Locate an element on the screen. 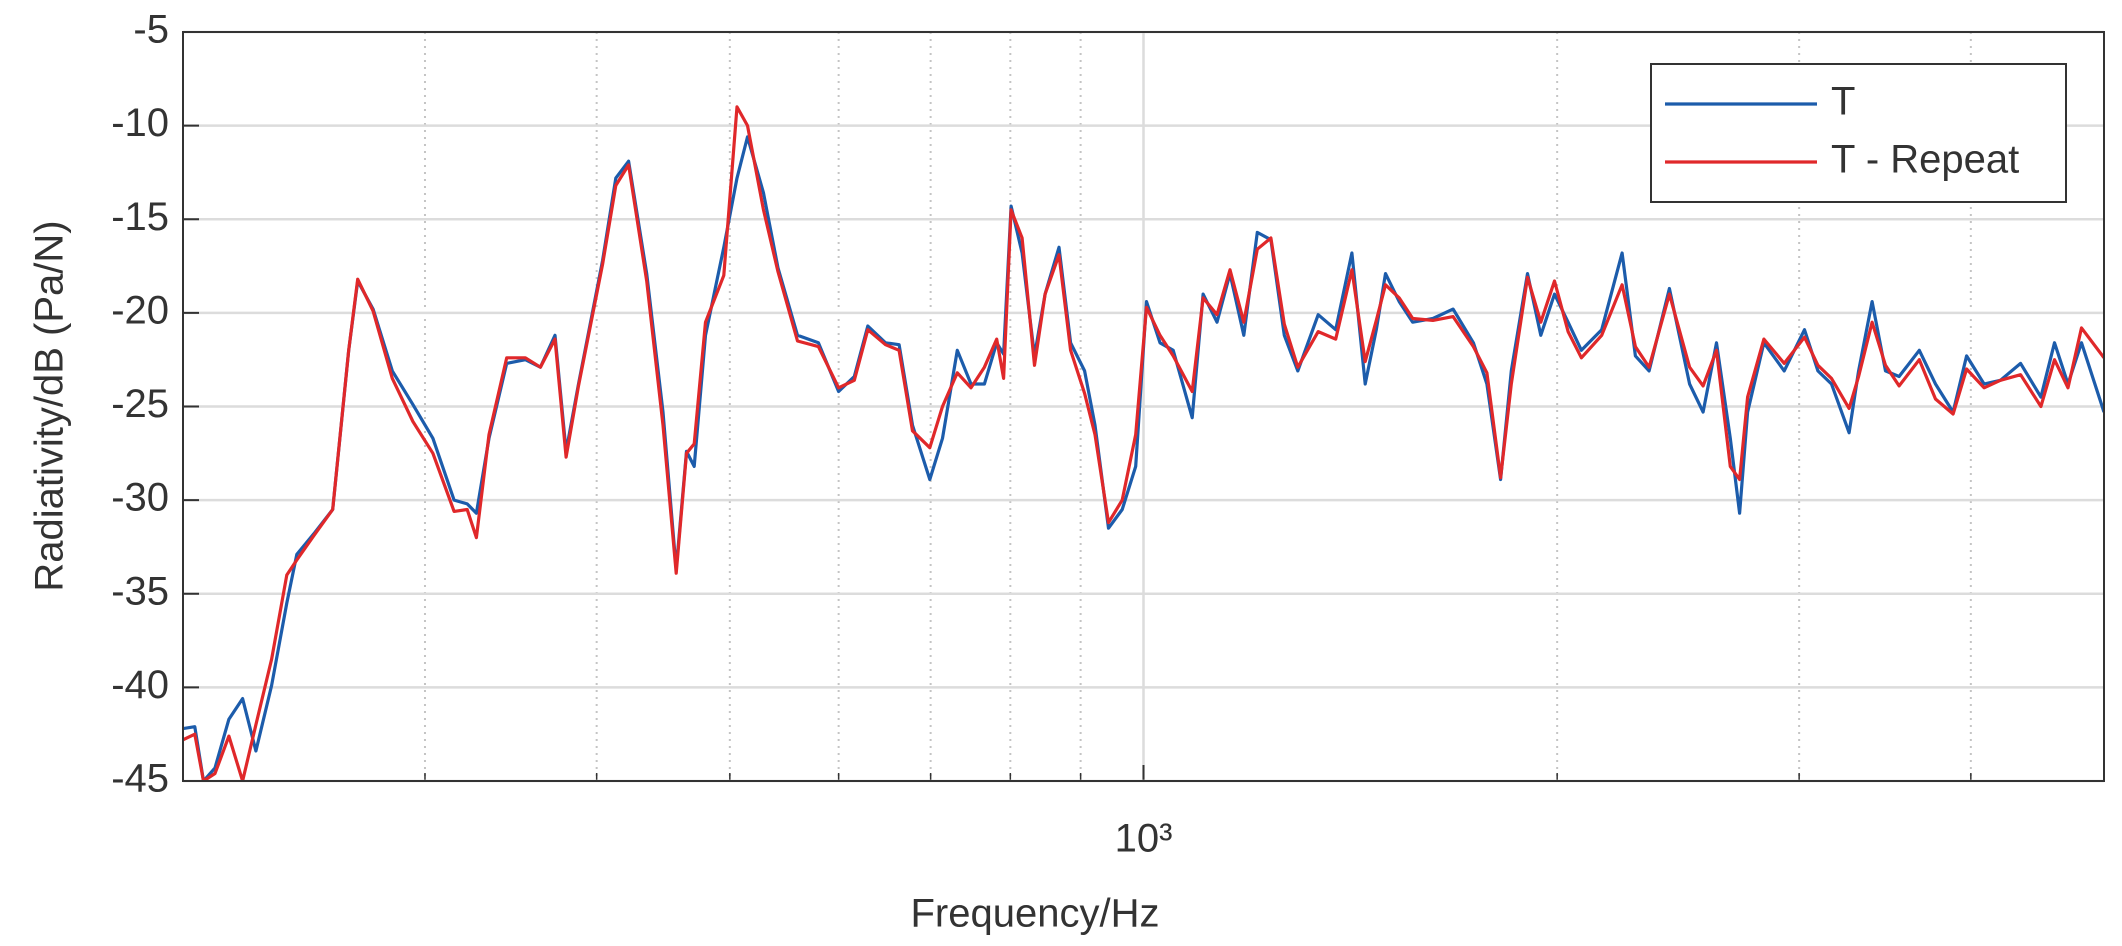  y-tick-label: -30 is located at coordinates (140, 498).